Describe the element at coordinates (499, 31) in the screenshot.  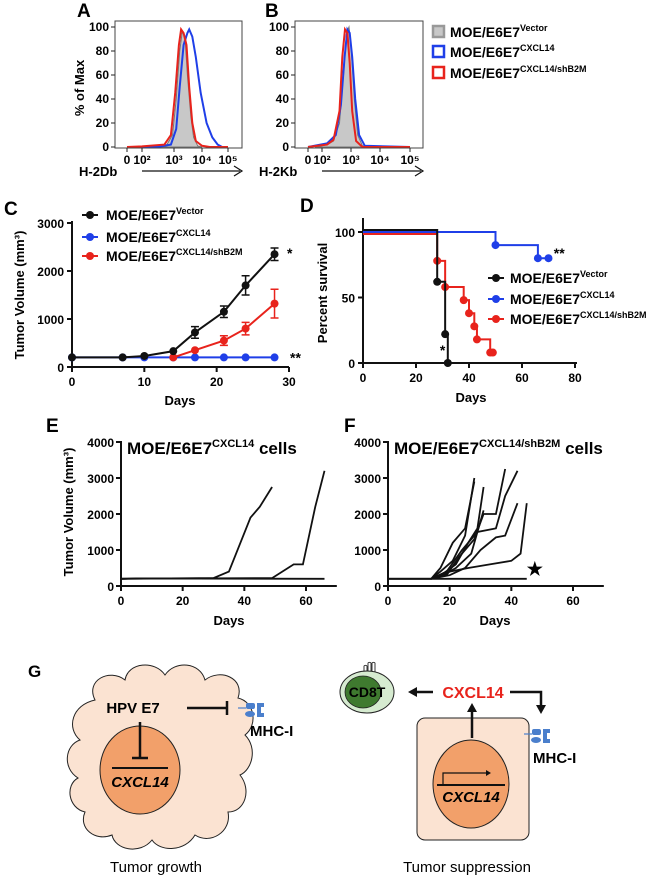
I see `legend-label: MOE/E6E7Vector` at that location.